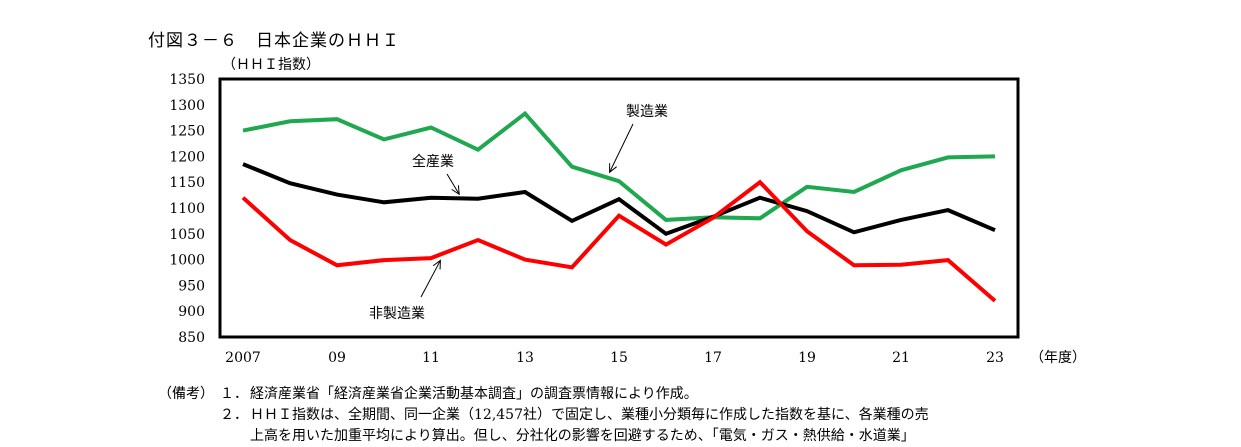 This screenshot has height=447, width=1241. What do you see at coordinates (337, 358) in the screenshot?
I see `x-tick-label: 09` at bounding box center [337, 358].